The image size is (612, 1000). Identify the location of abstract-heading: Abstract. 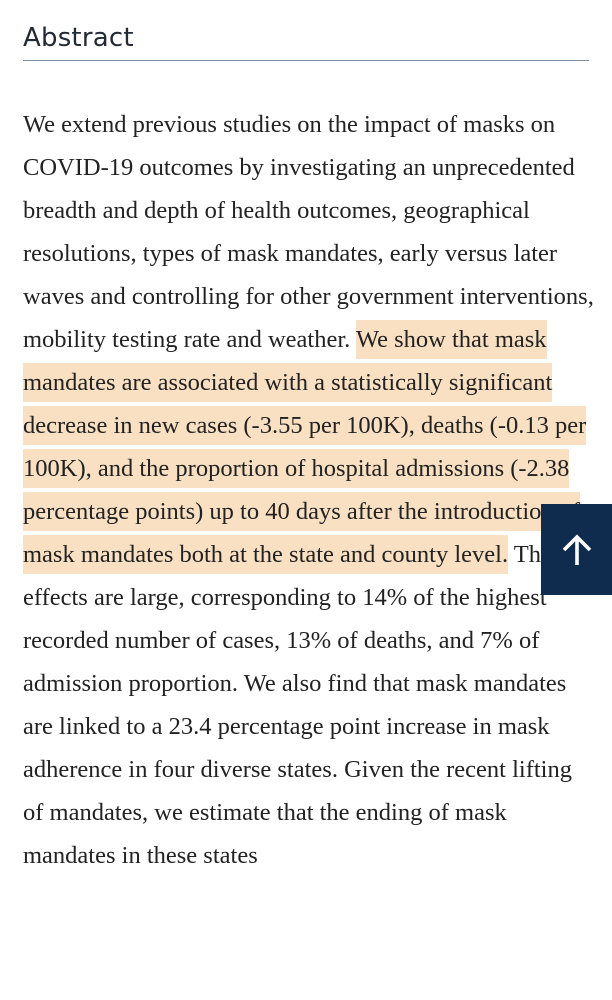
(78, 38).